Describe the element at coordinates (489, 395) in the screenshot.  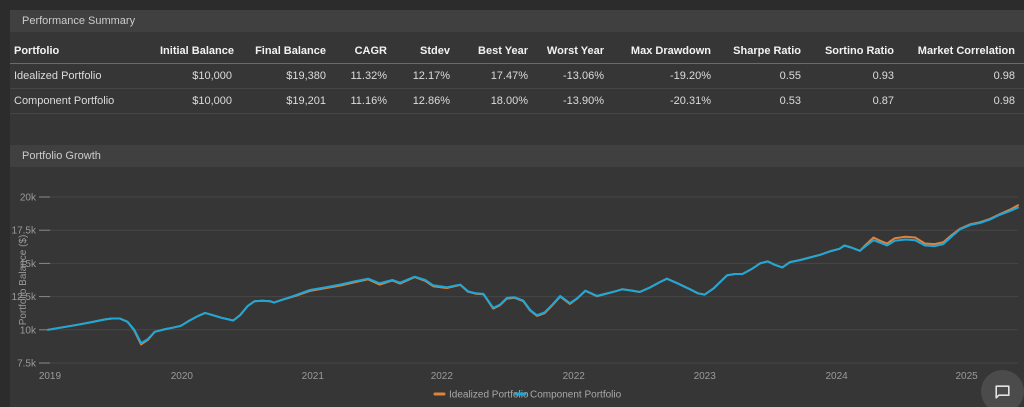
I see `legend-label: Idealized Portfolio` at that location.